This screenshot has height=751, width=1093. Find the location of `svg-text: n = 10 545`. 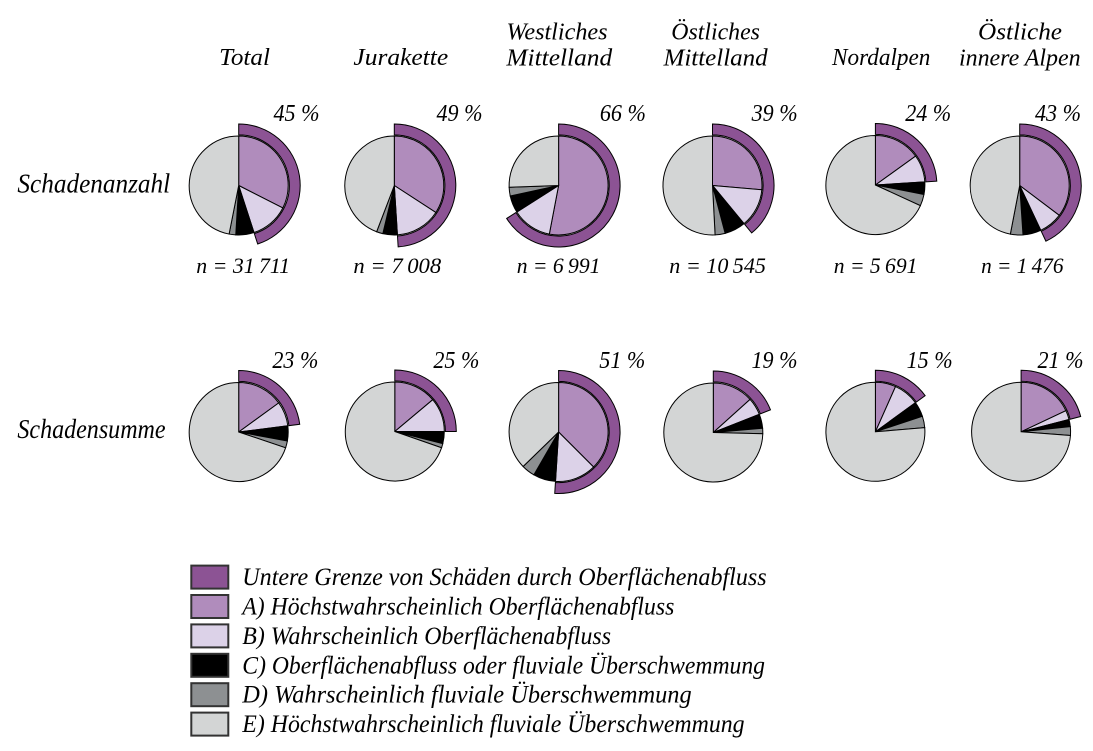

svg-text: n = 10 545 is located at coordinates (717, 265).